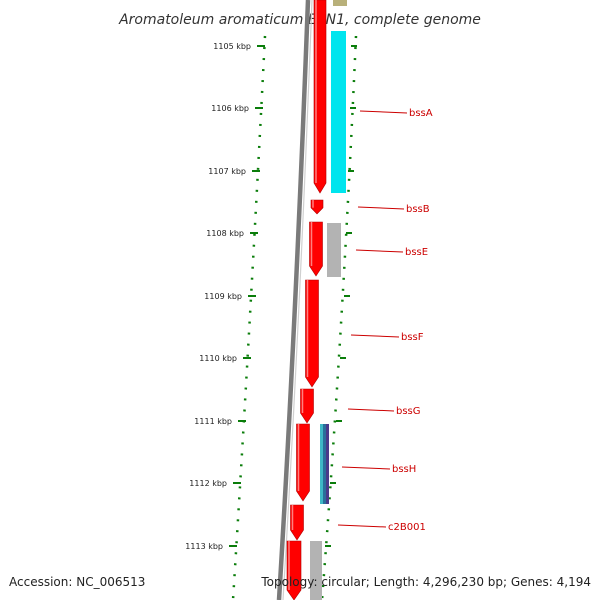  I want to click on gene-labels: bssA bssB bssE bssF bssG bssH c2B001, so click(385, 320).